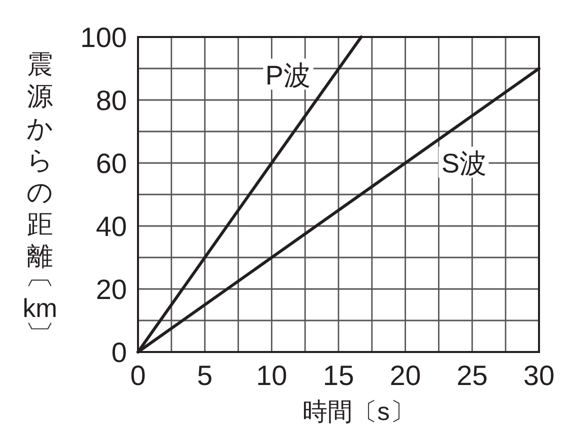  Describe the element at coordinates (539, 375) in the screenshot. I see `x-tick-label: 30` at that location.